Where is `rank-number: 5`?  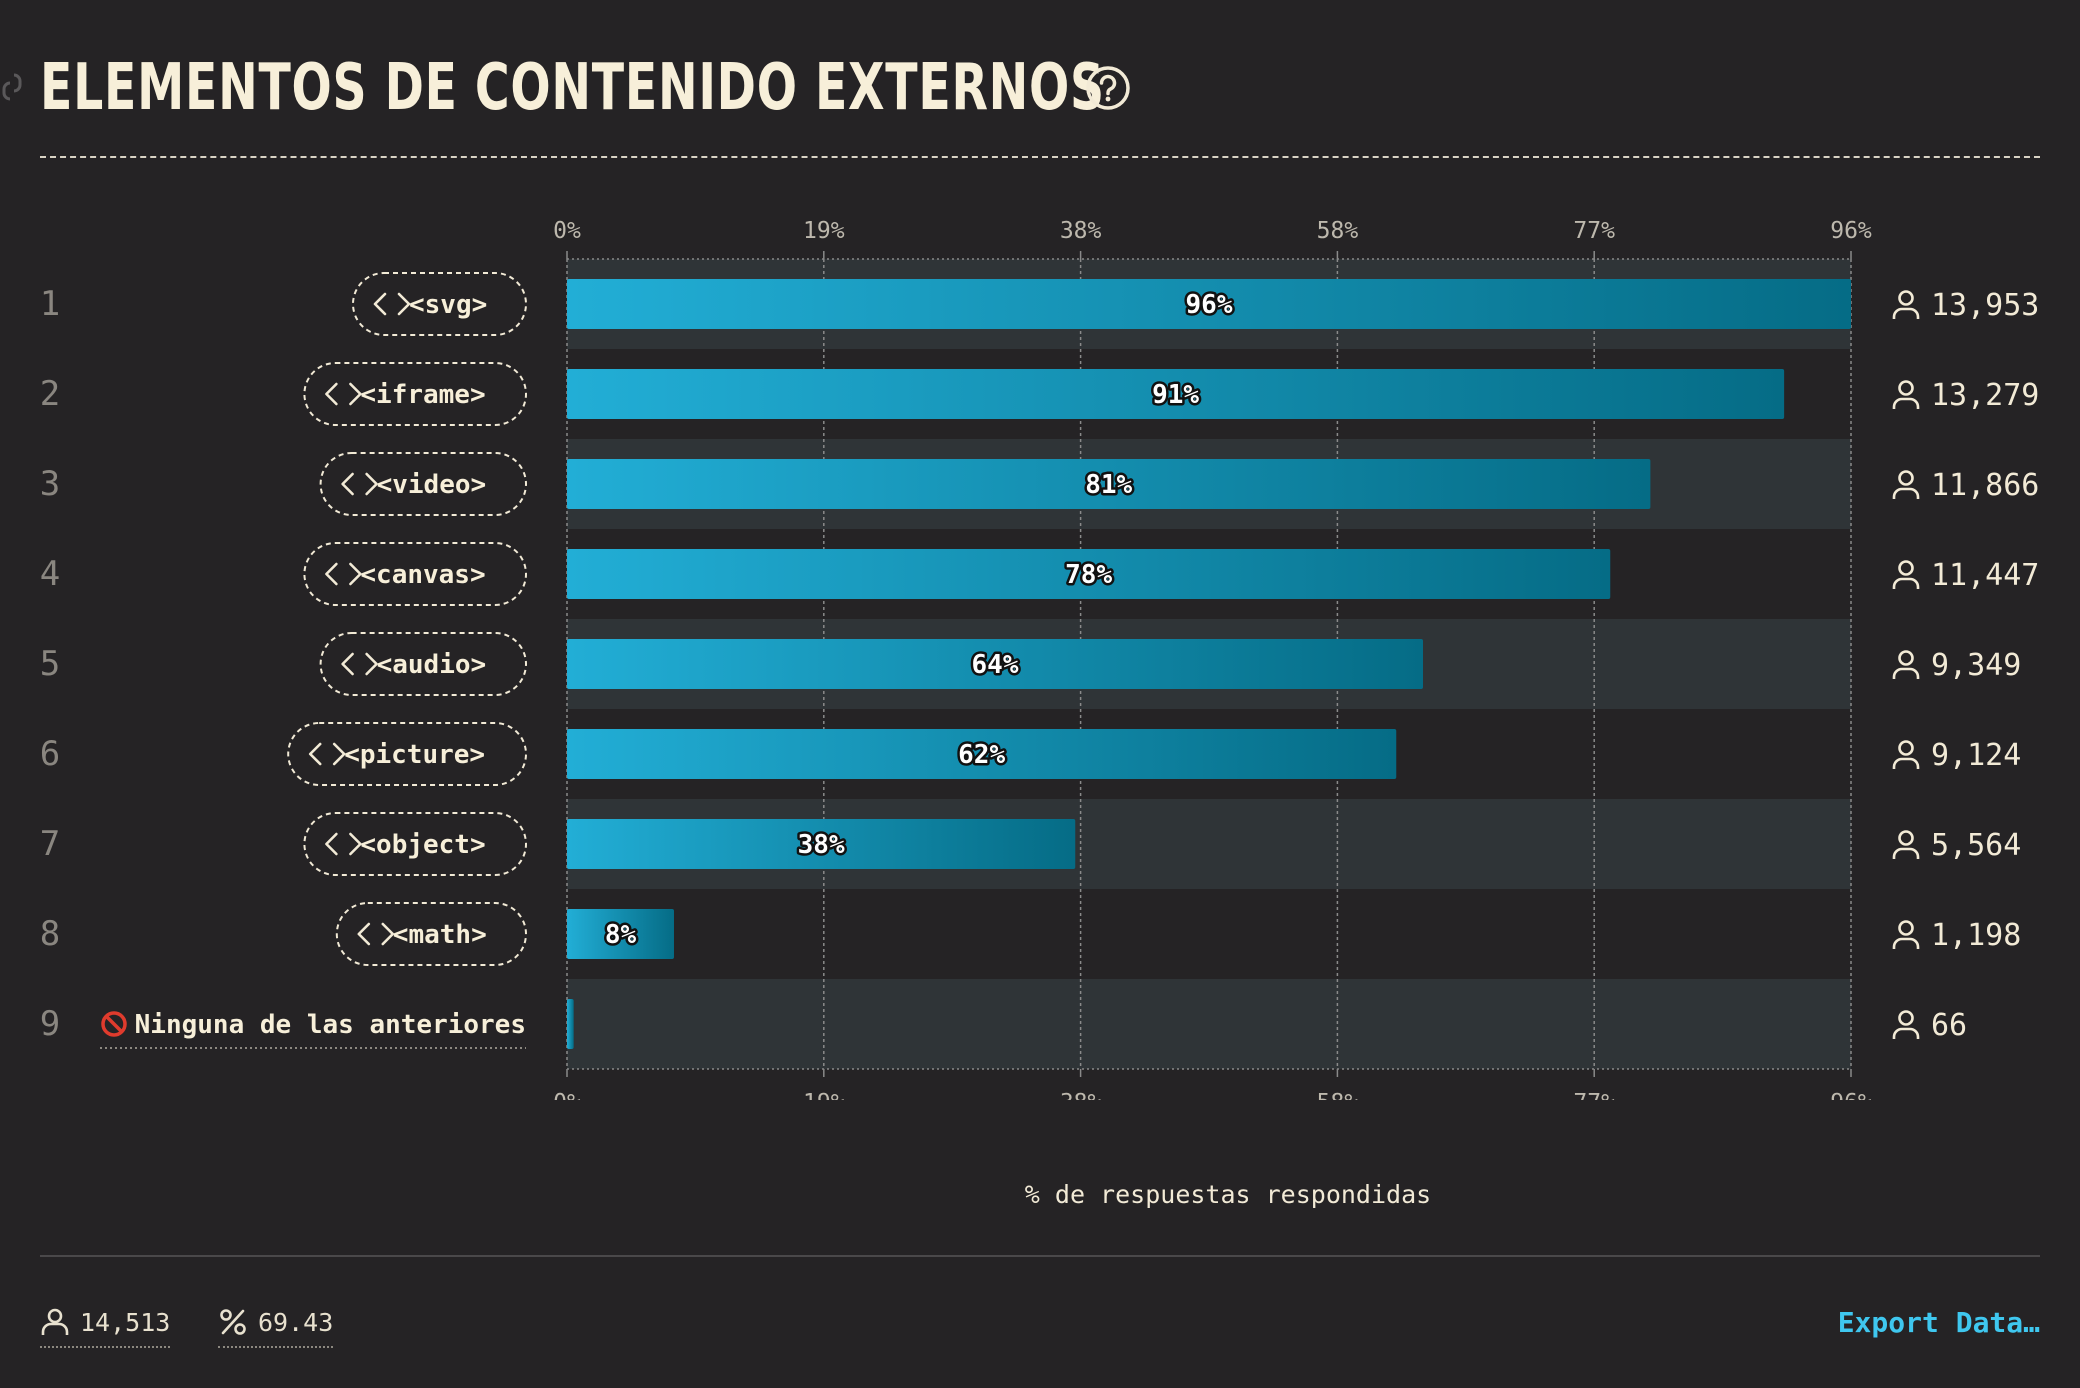 rank-number: 5 is located at coordinates (50, 664).